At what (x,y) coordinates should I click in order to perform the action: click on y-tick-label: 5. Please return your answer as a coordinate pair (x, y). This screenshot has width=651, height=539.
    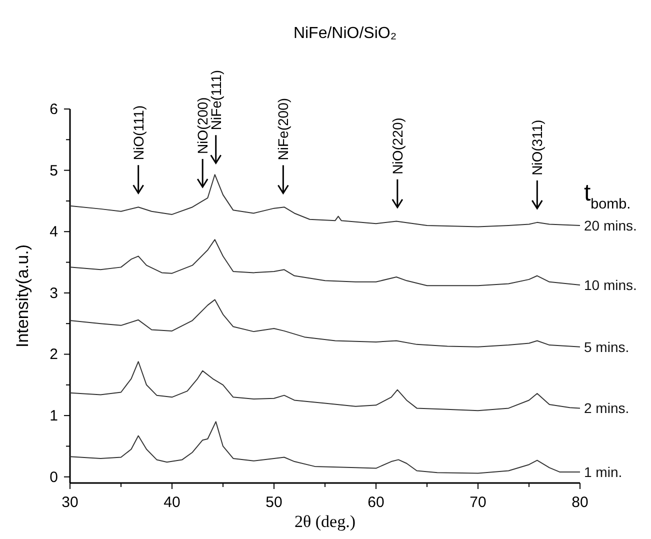
    Looking at the image, I should click on (54, 171).